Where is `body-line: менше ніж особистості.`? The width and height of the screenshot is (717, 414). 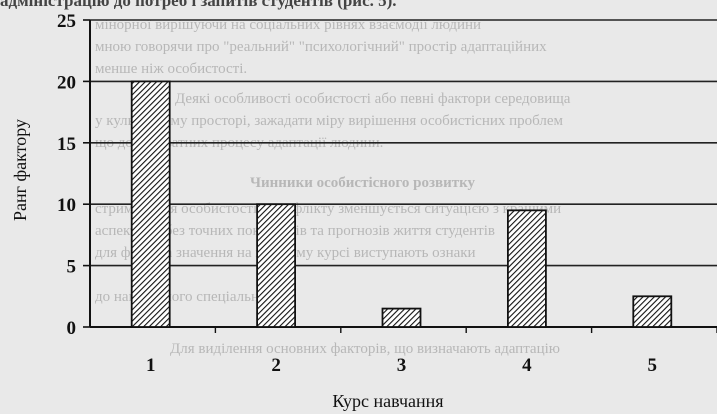
body-line: менше ніж особистості. is located at coordinates (171, 69).